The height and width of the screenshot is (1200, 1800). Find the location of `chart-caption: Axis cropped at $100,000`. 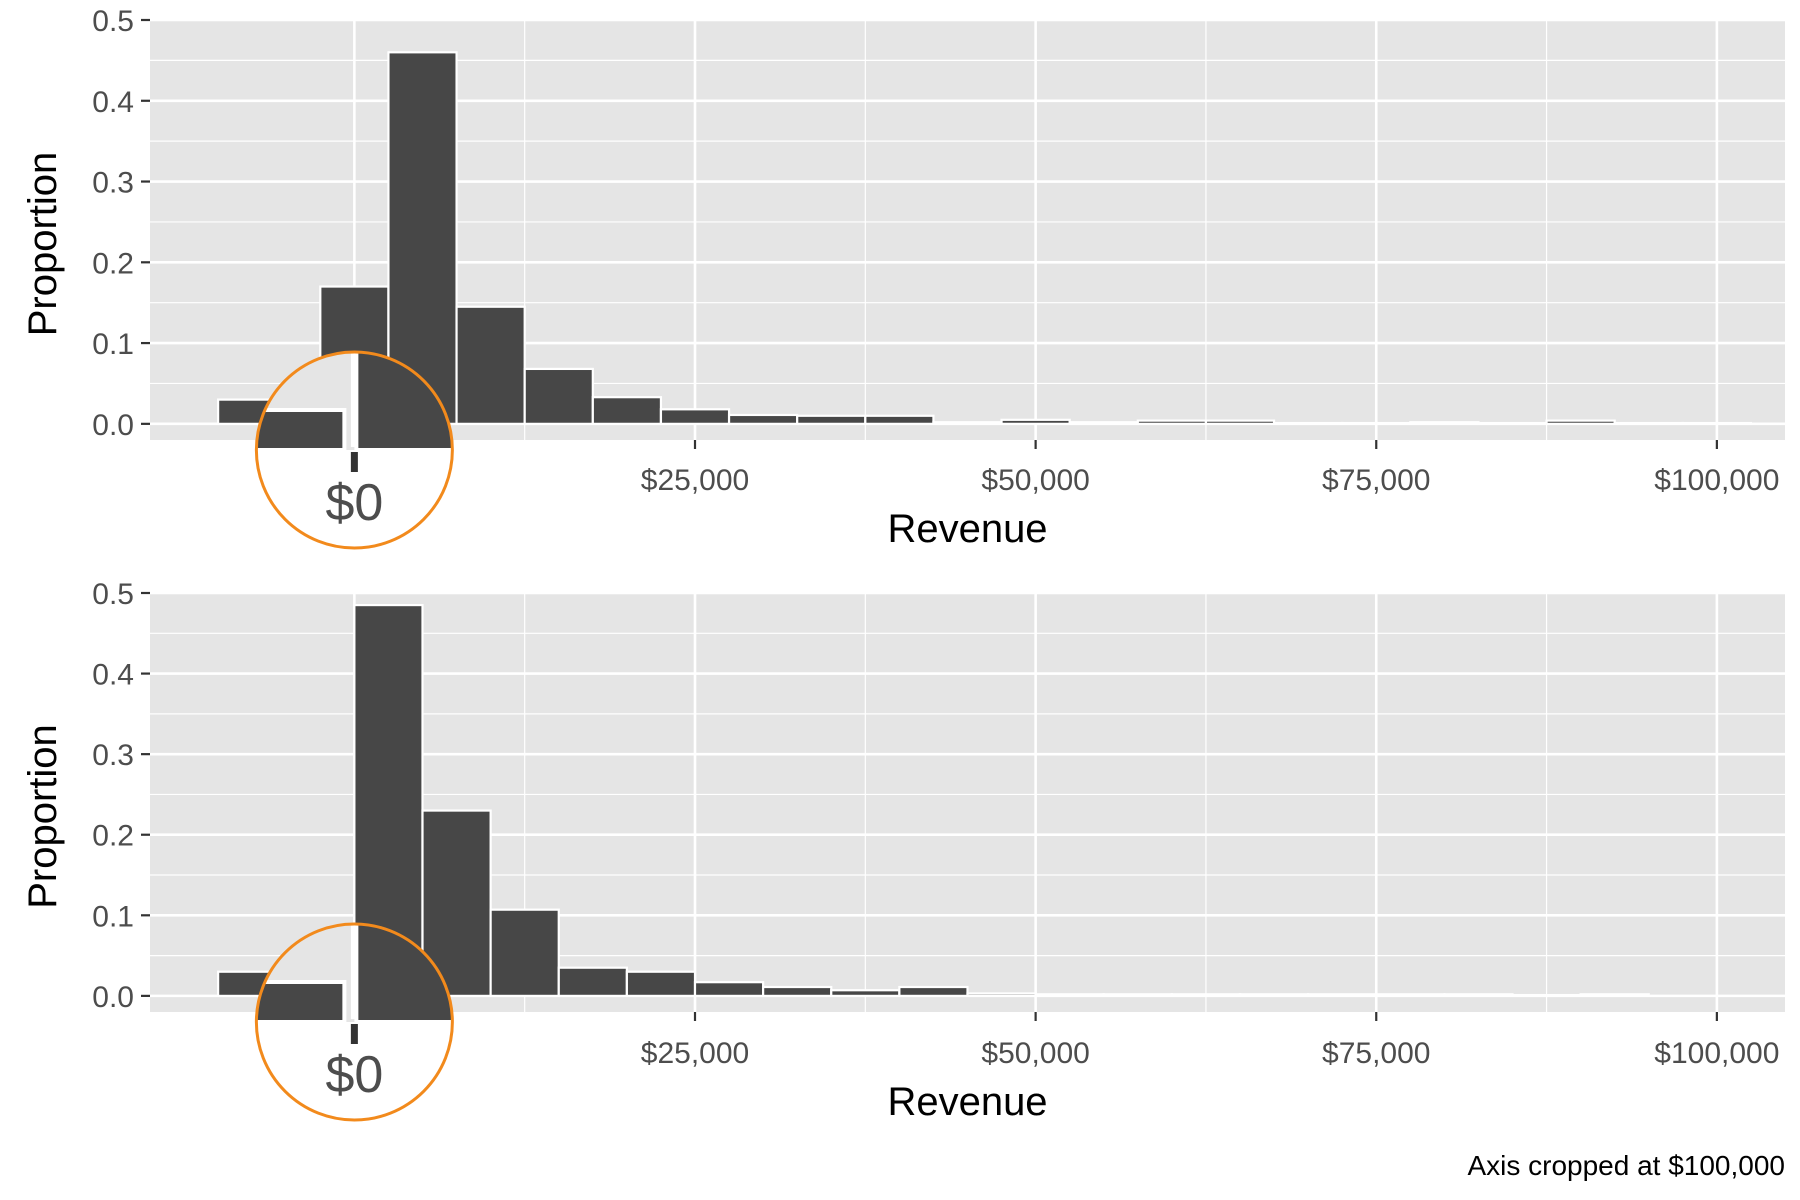

chart-caption: Axis cropped at $100,000 is located at coordinates (1626, 1165).